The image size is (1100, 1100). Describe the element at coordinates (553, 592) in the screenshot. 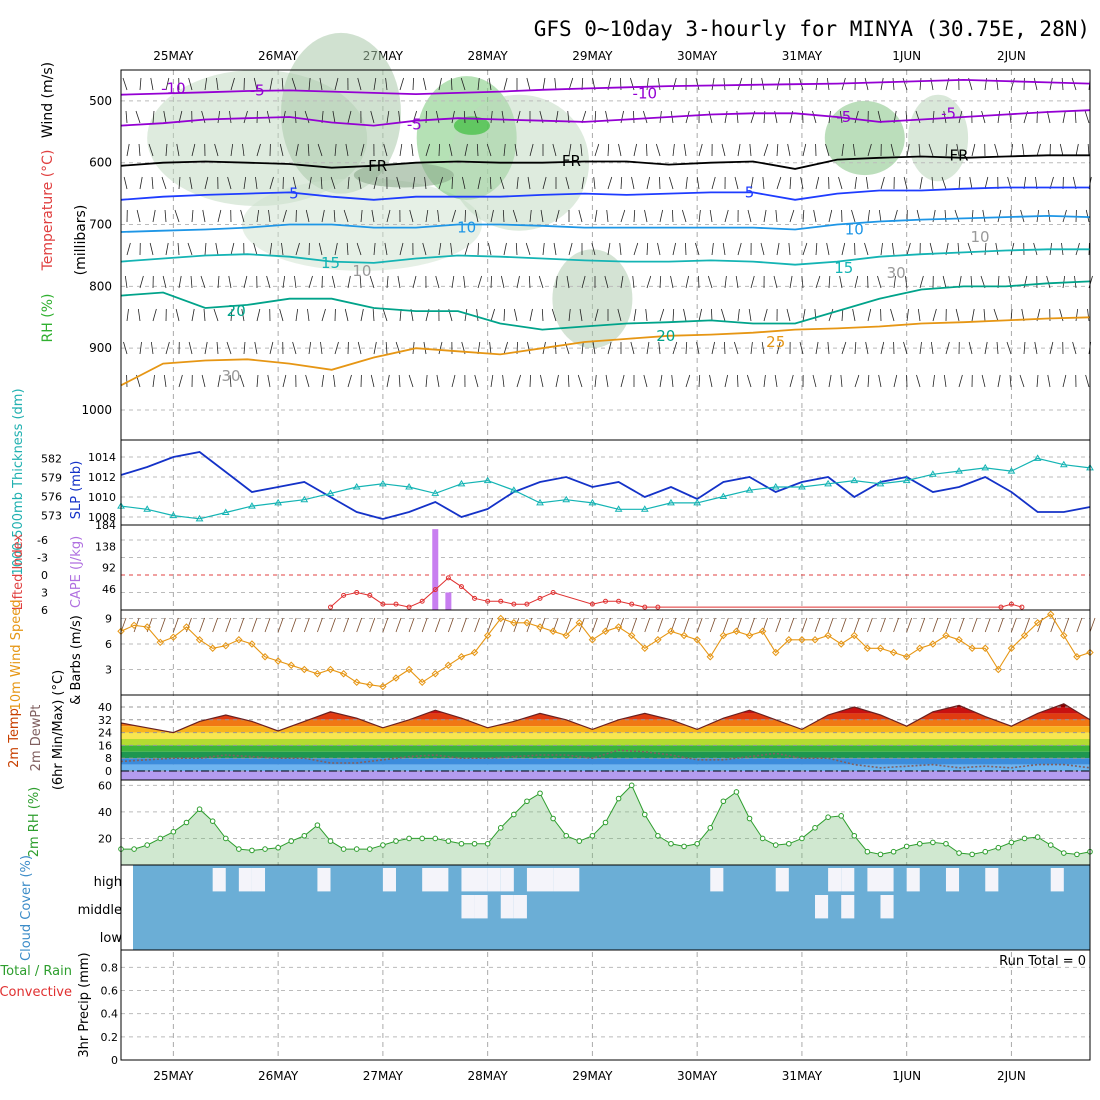

I see `lifted-index-marker` at that location.